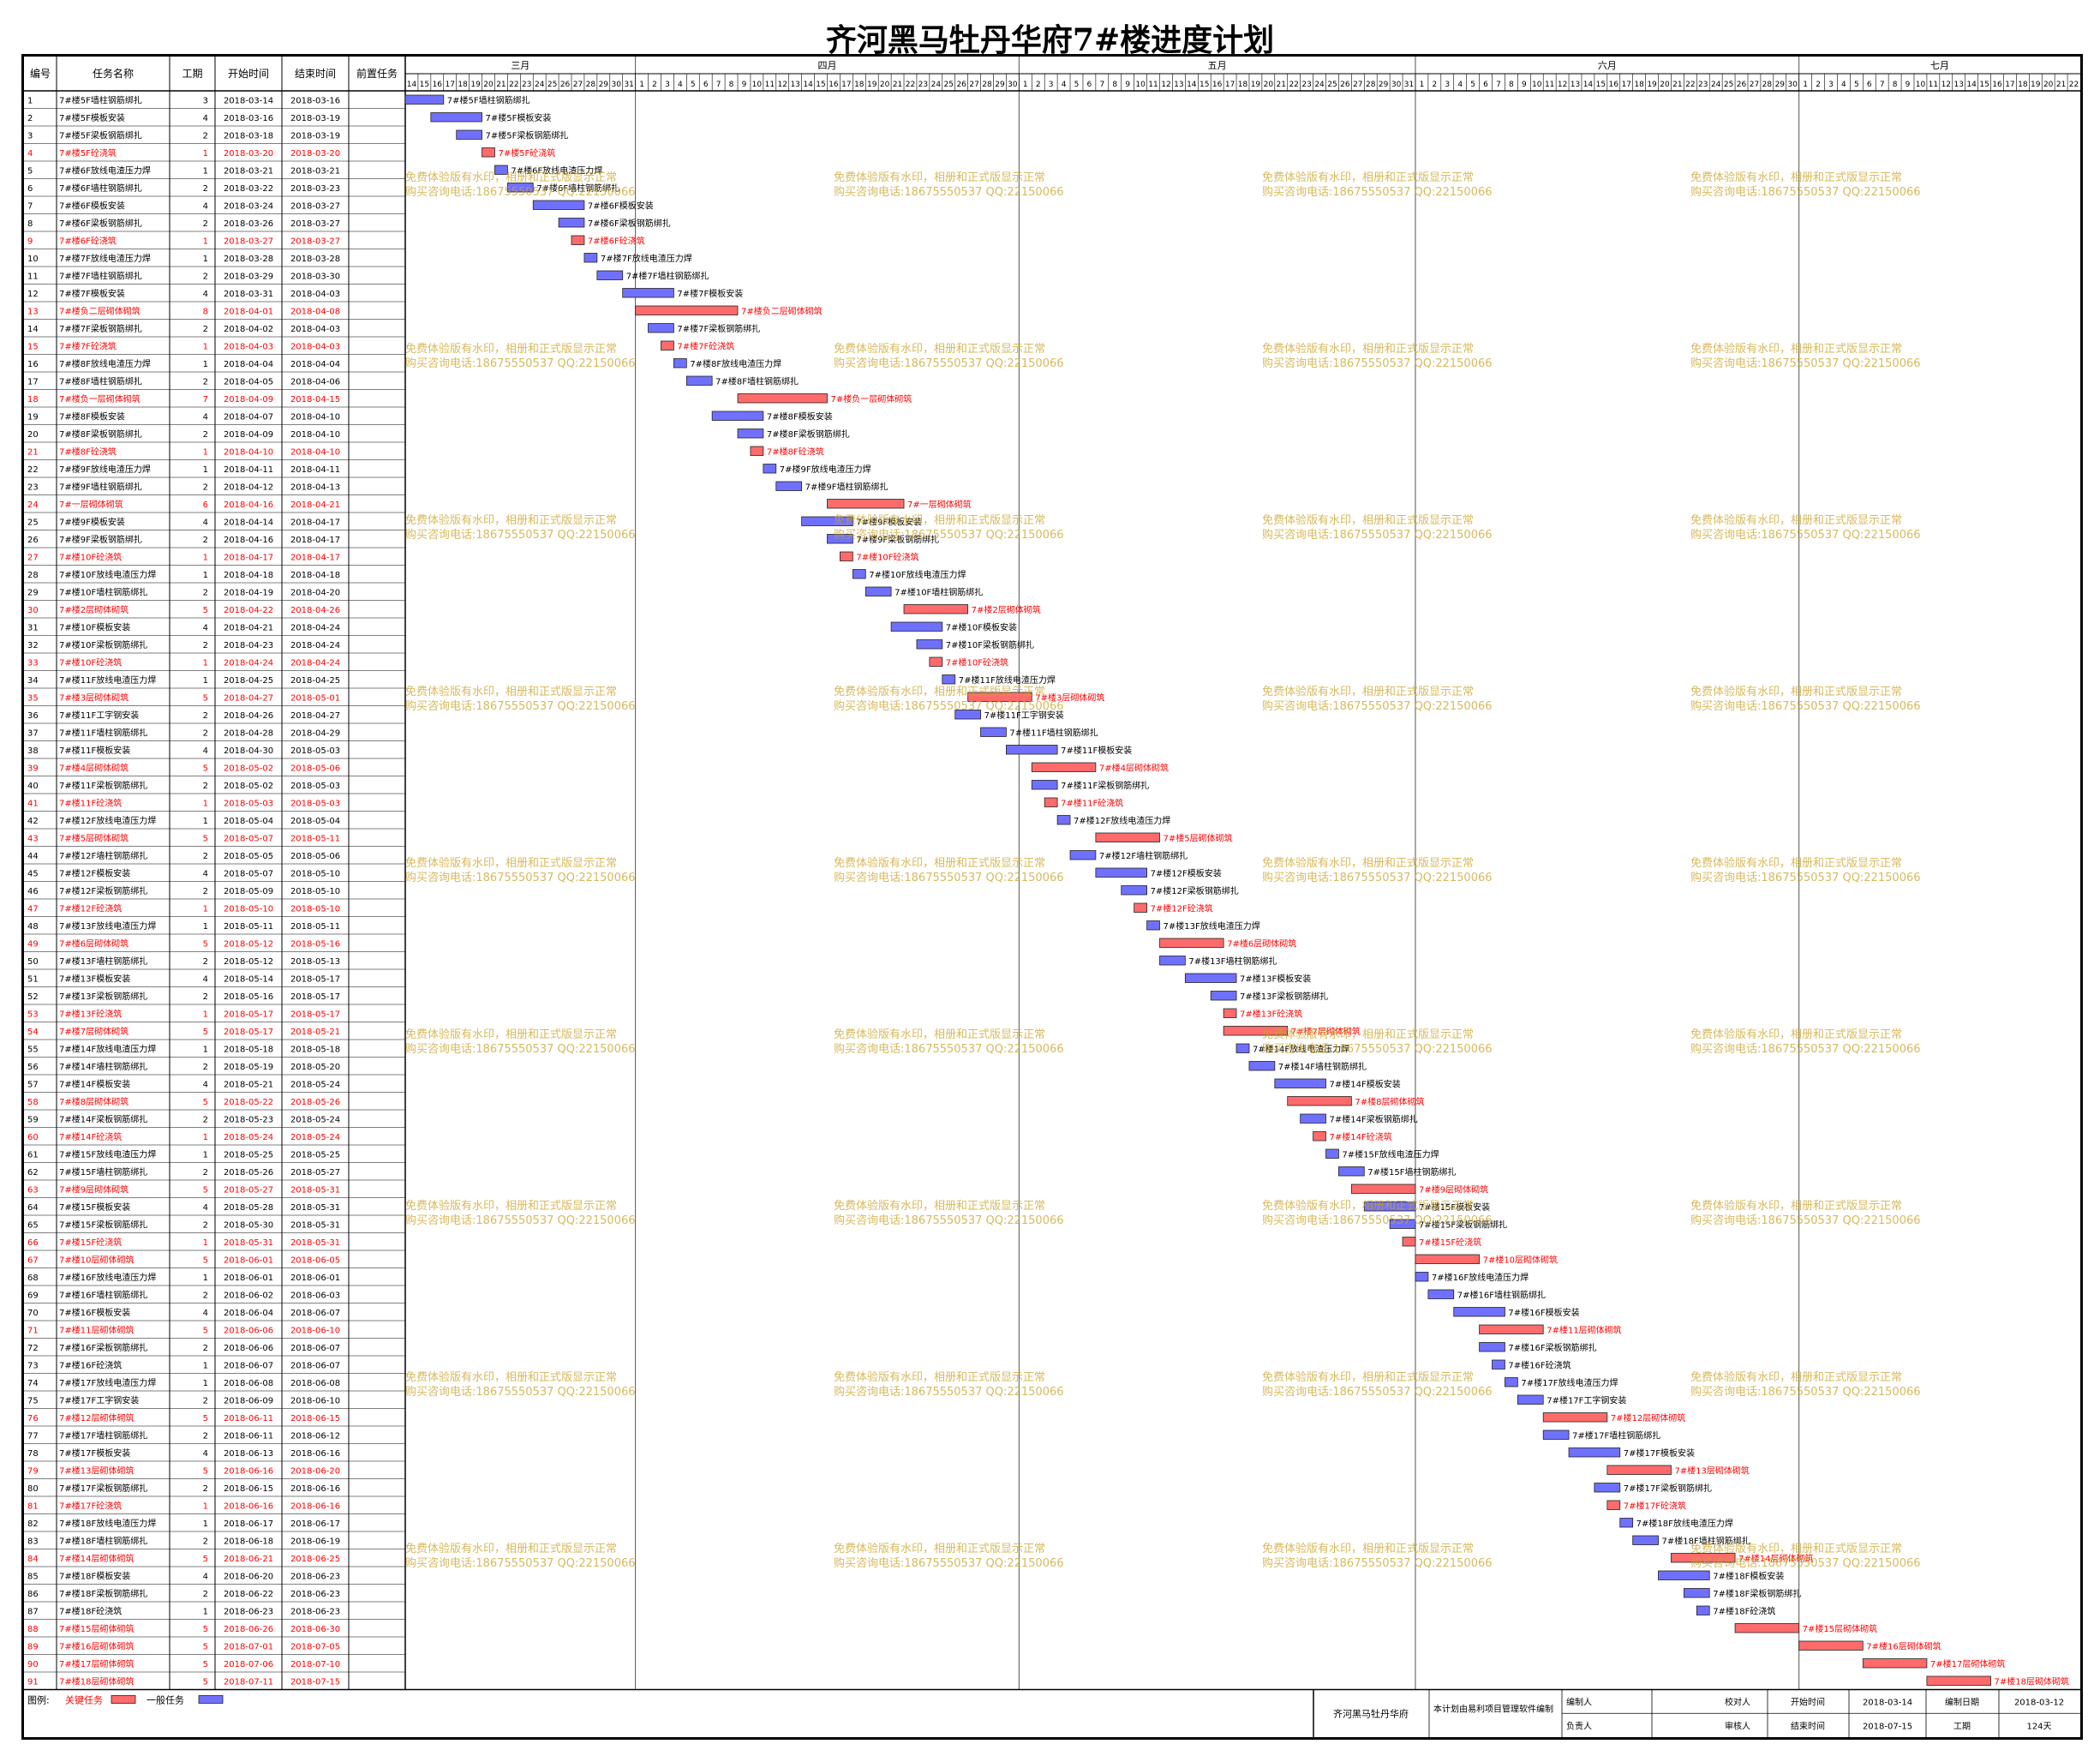 The image size is (2100, 1756). What do you see at coordinates (248, 1119) in the screenshot?
I see `task-start: 2018-05-23` at bounding box center [248, 1119].